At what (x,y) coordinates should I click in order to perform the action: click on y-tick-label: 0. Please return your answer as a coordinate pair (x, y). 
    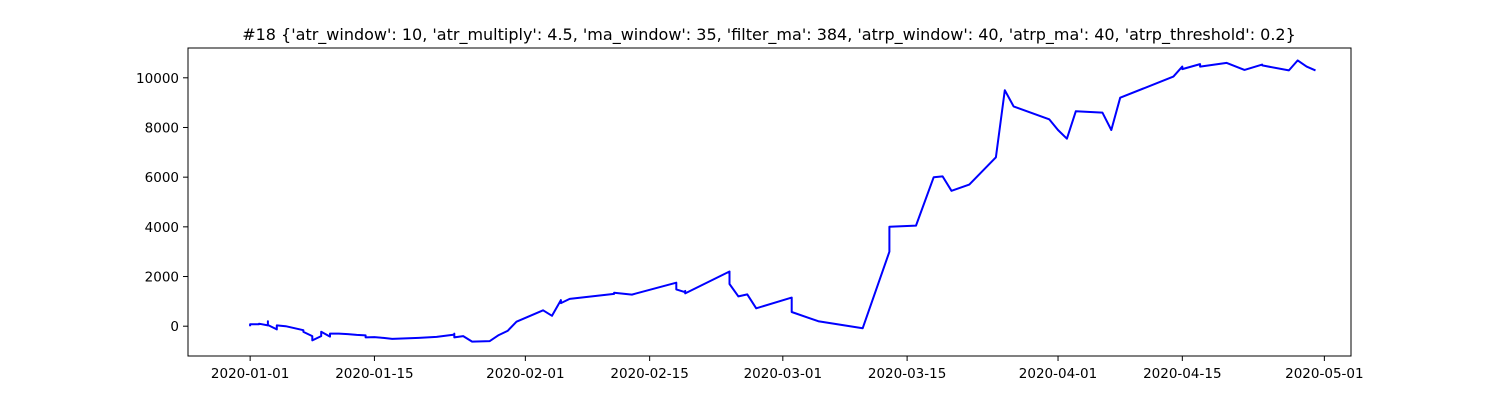
    Looking at the image, I should click on (174, 327).